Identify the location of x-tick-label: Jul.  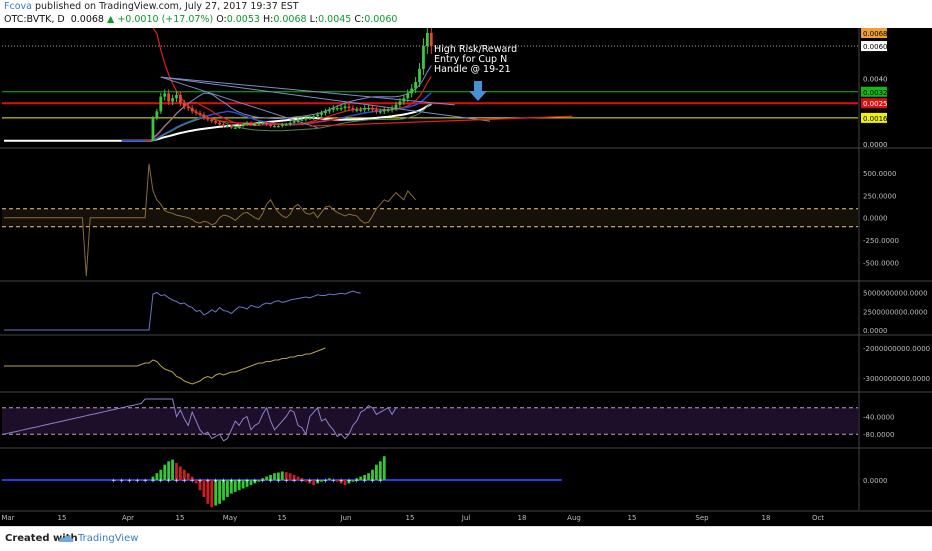
(466, 518).